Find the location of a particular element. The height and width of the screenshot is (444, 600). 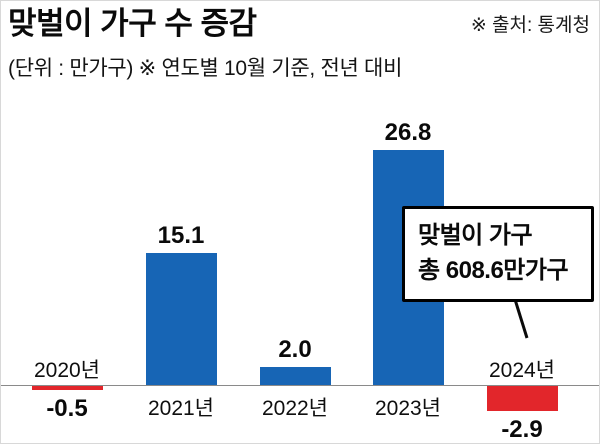

annotation-box: 맞벌이 가구 총 608.6만가구 is located at coordinates (498, 254).